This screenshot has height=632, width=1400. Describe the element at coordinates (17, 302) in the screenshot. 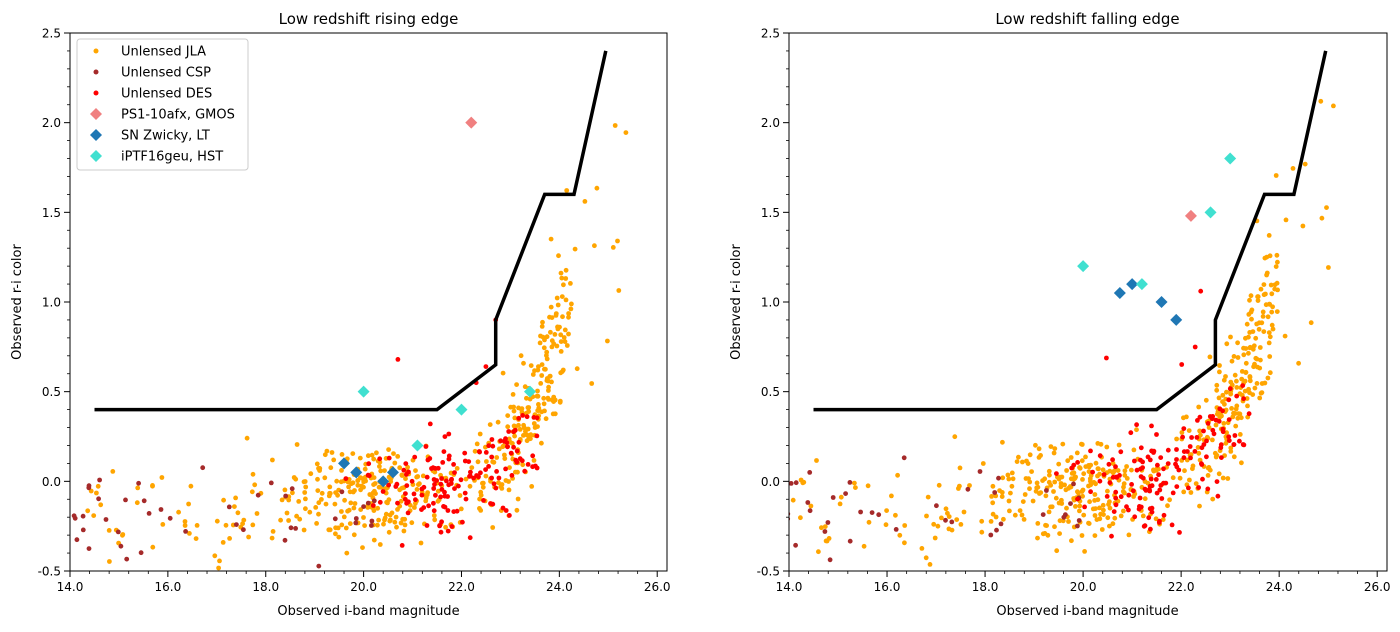

I see `y-axis-label: Observed r-i color` at that location.